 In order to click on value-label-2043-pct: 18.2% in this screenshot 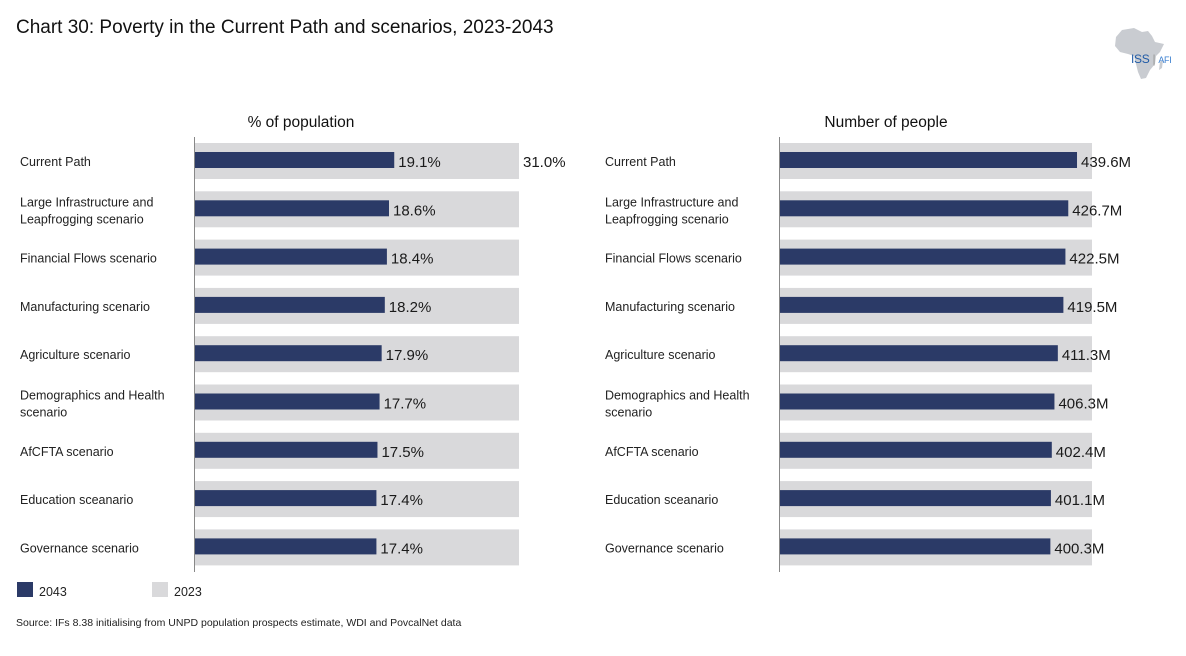, I will do `click(410, 307)`.